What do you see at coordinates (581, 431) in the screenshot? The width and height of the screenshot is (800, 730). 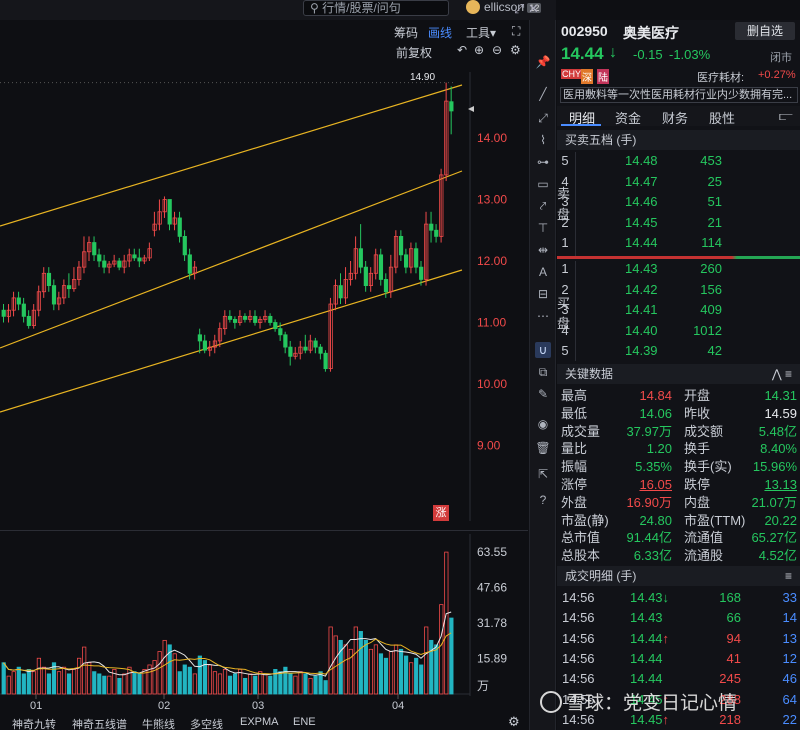 I see `key-label: 成交量` at bounding box center [581, 431].